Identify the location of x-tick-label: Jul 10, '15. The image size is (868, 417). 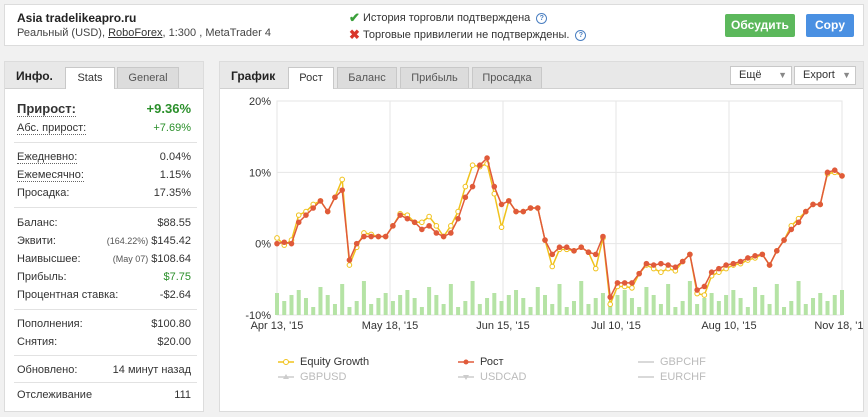
(616, 326).